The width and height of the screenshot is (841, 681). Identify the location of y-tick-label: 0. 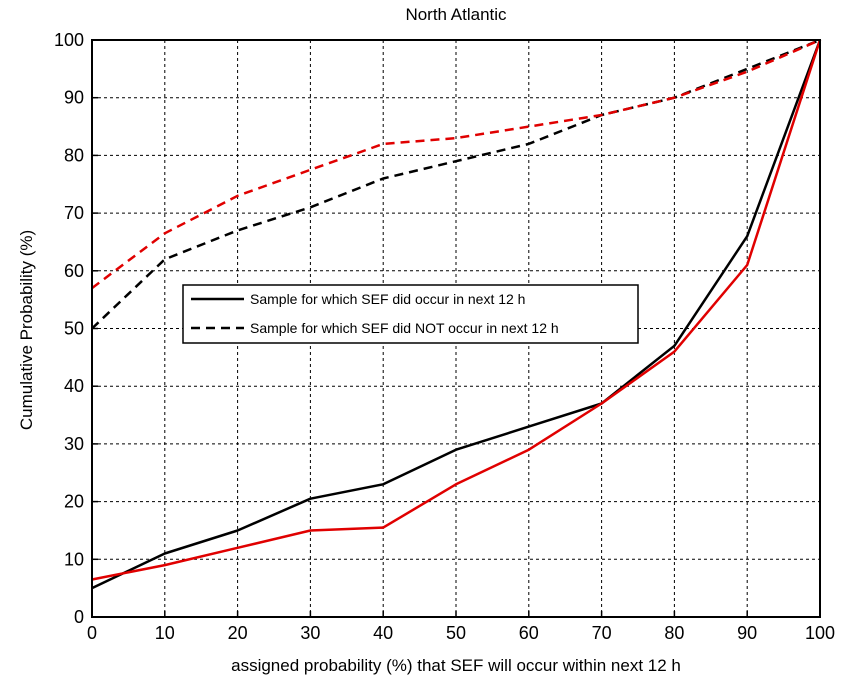
(79, 617).